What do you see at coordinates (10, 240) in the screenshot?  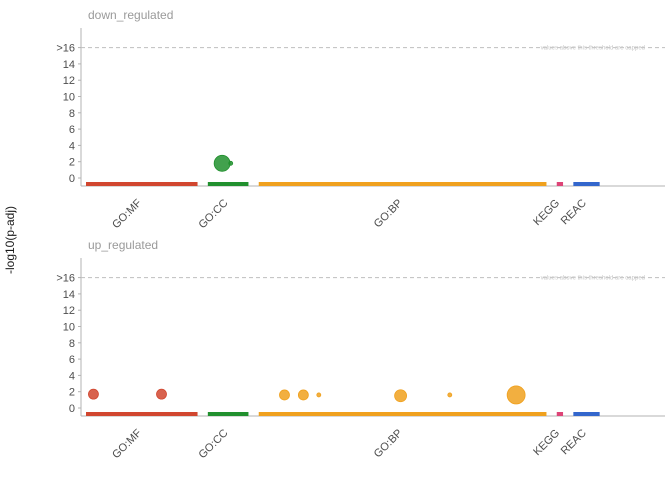 I see `y-axis-label: -log10(p-adj)` at bounding box center [10, 240].